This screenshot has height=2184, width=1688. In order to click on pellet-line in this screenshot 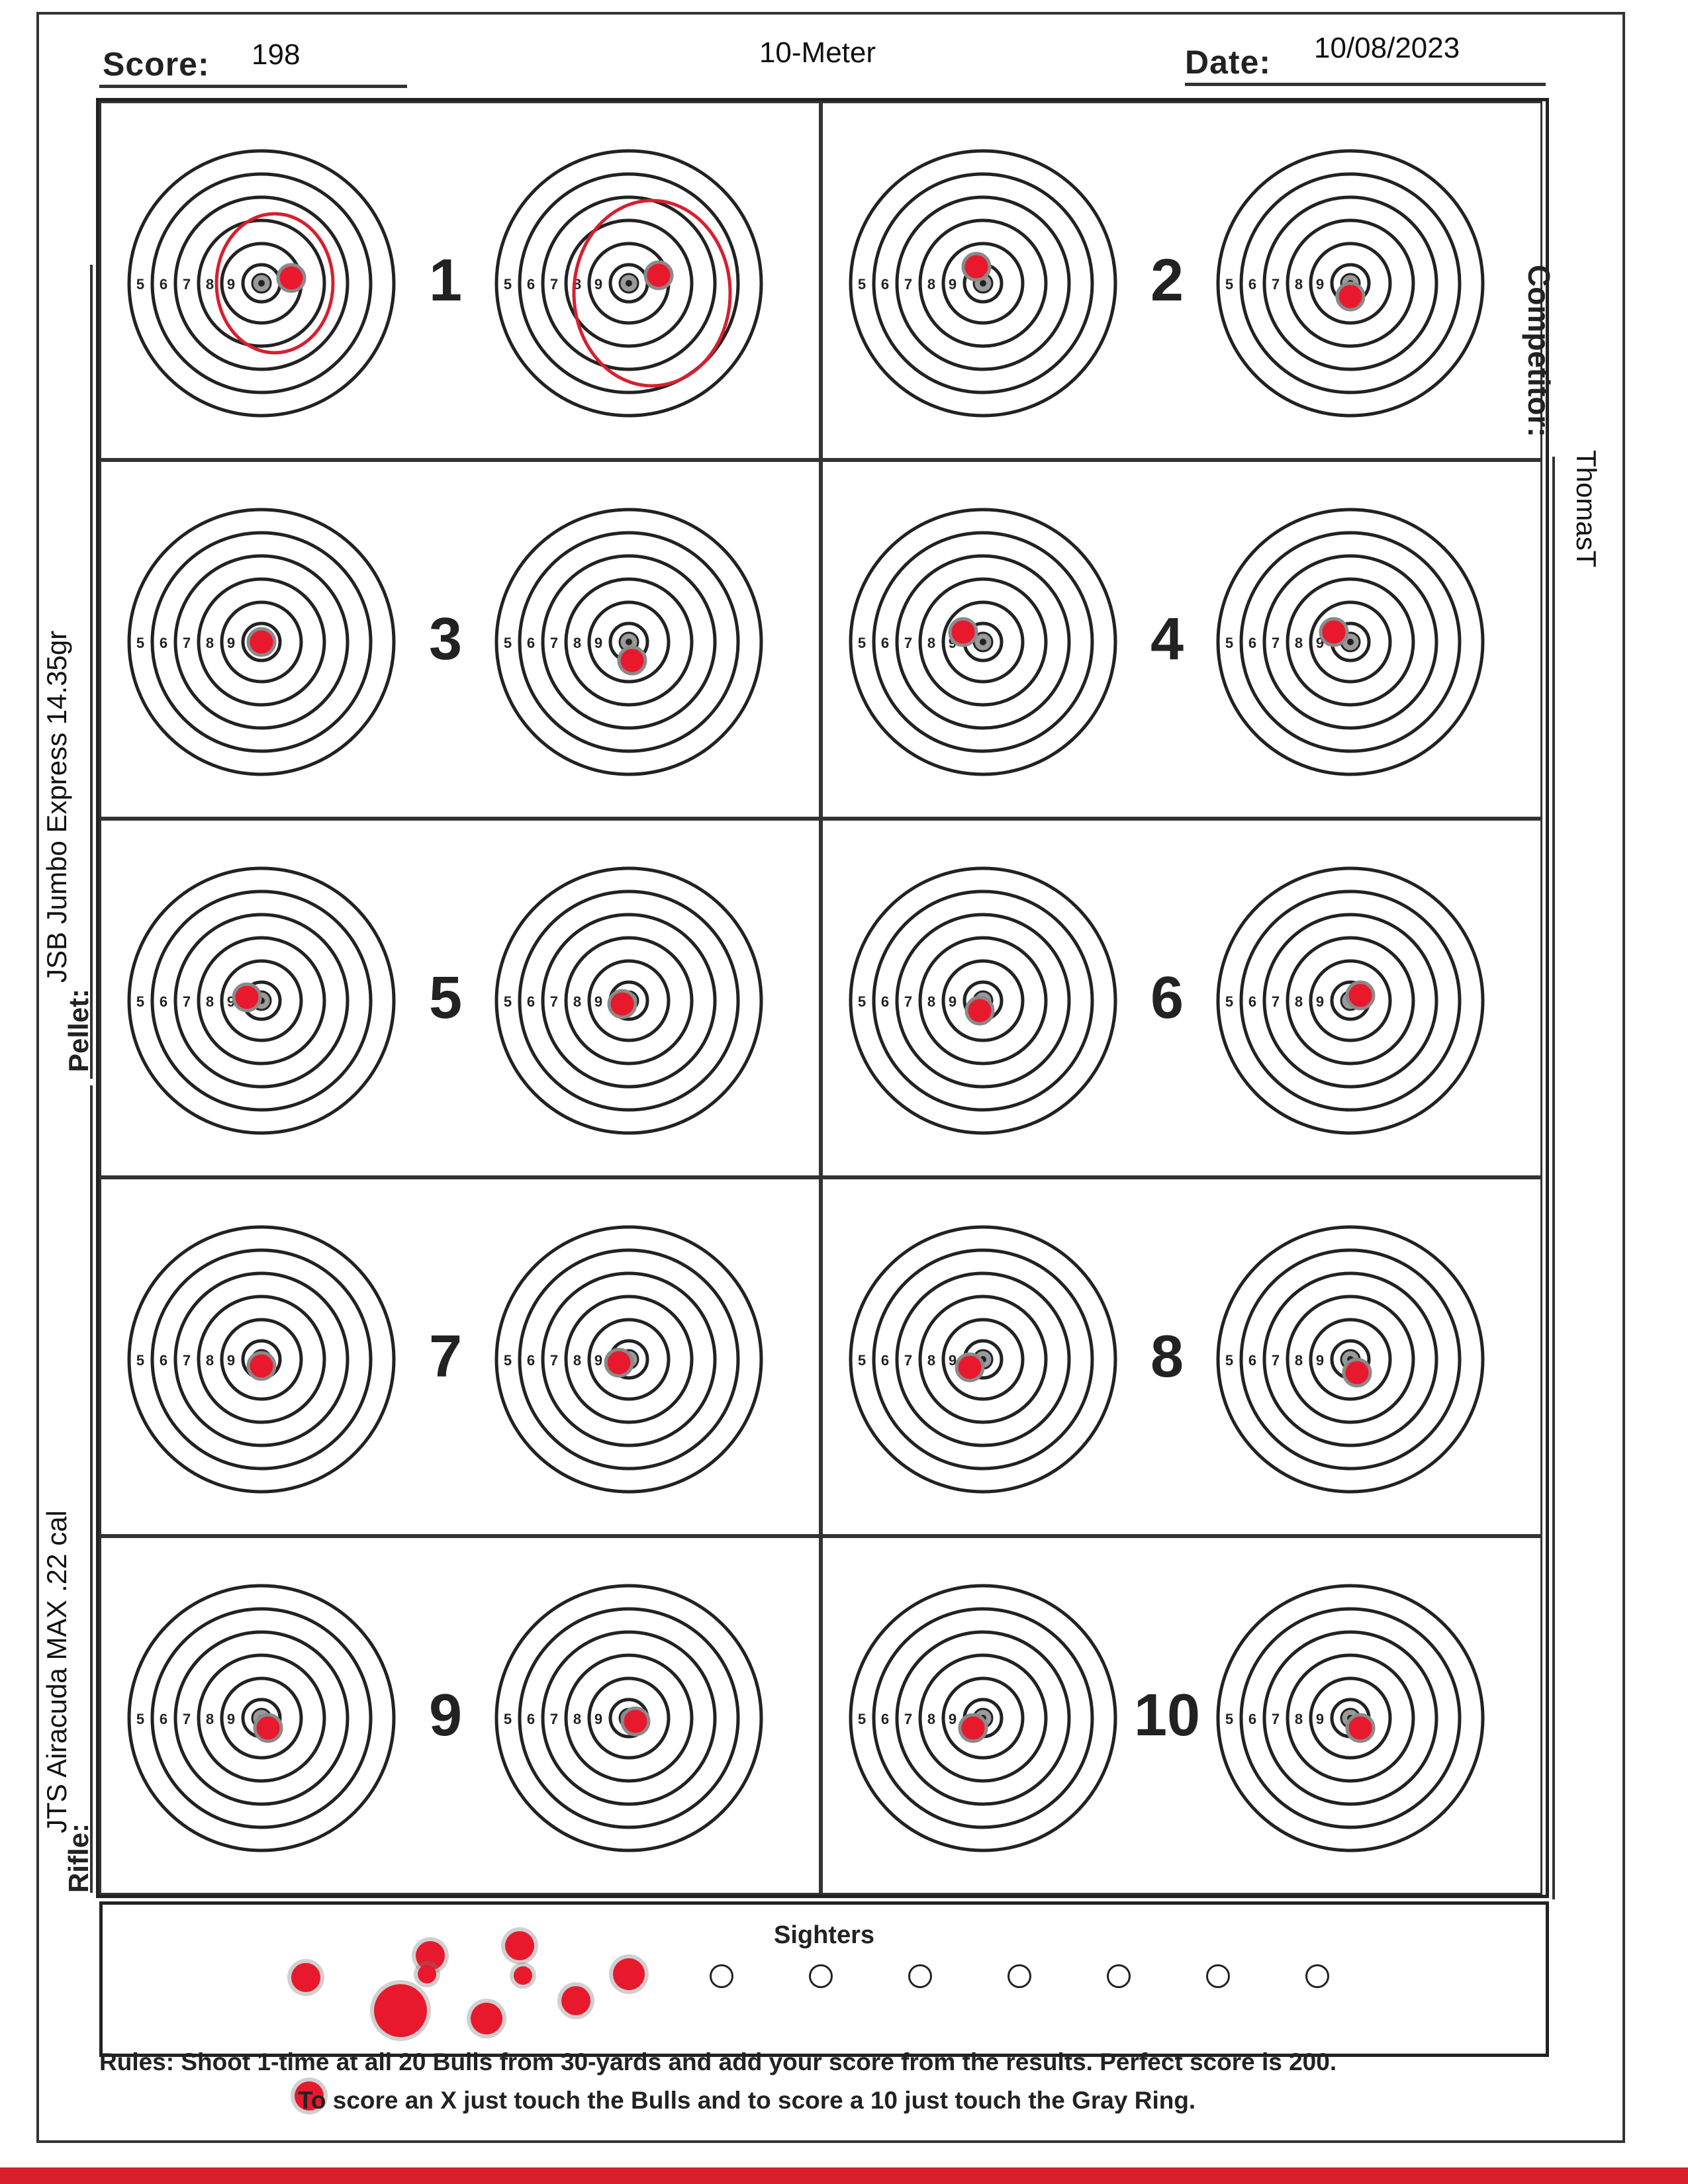, I will do `click(91, 672)`.